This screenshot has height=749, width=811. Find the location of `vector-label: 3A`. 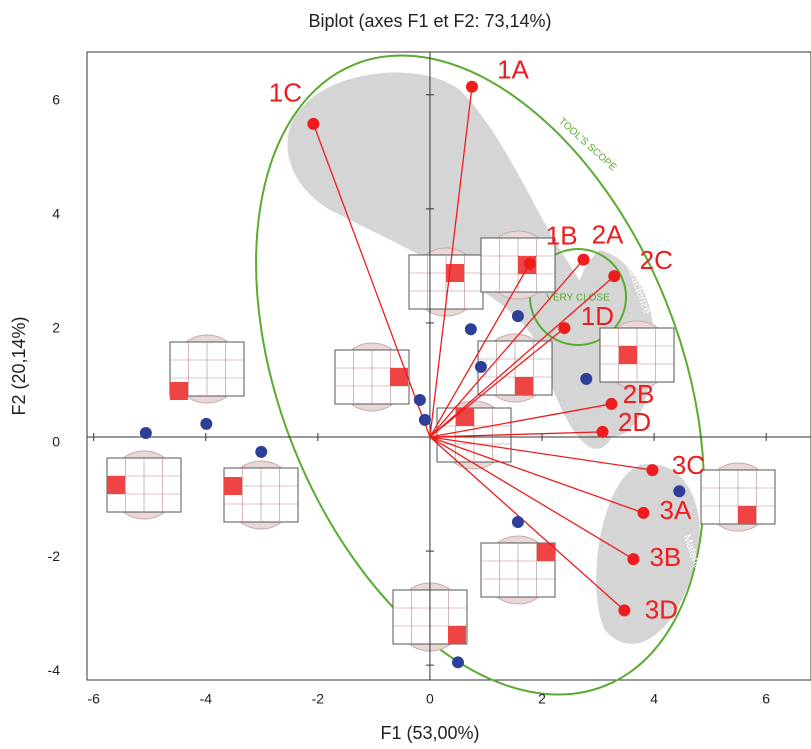

vector-label: 3A is located at coordinates (676, 510).